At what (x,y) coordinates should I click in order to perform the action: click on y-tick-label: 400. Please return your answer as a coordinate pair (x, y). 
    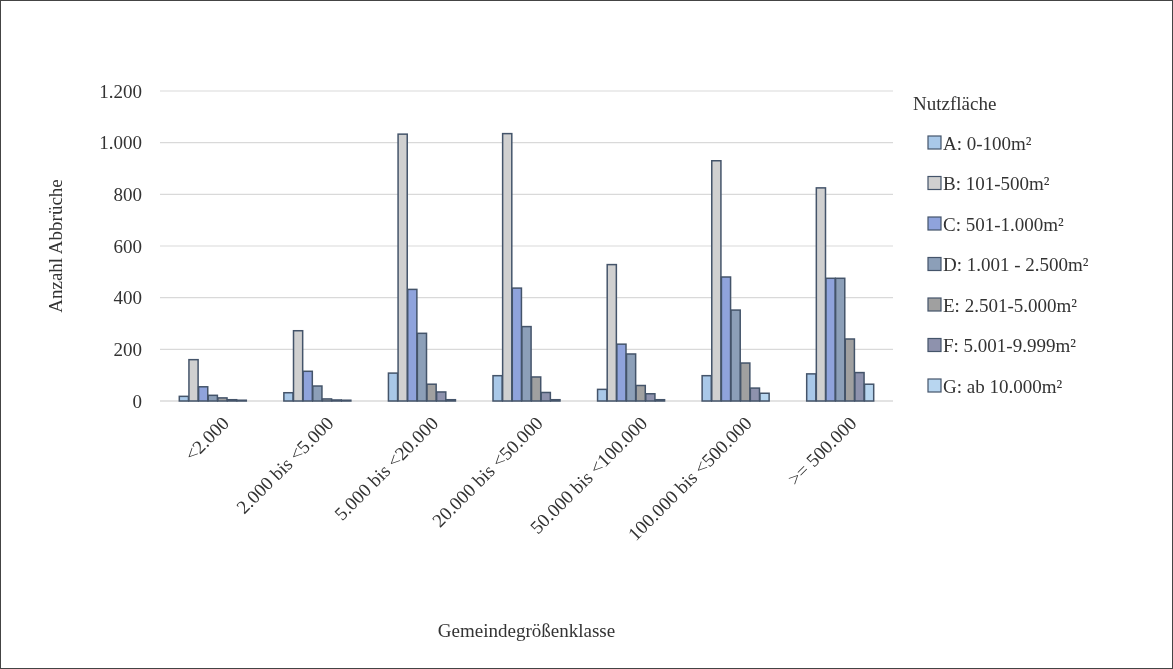
    Looking at the image, I should click on (127, 298).